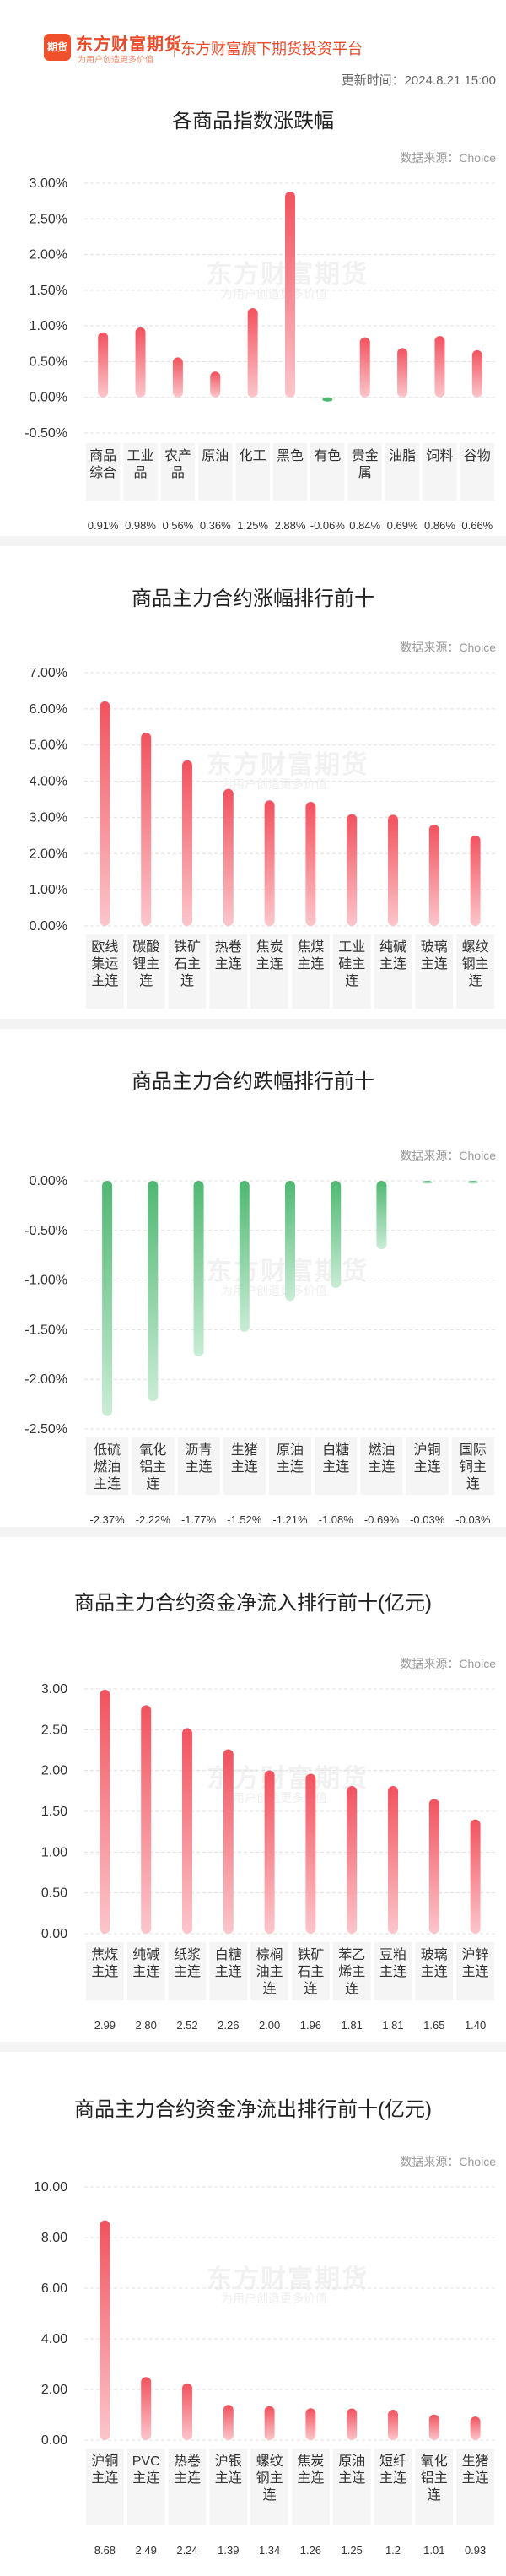  I want to click on category-label: 沥青主连, so click(200, 1458).